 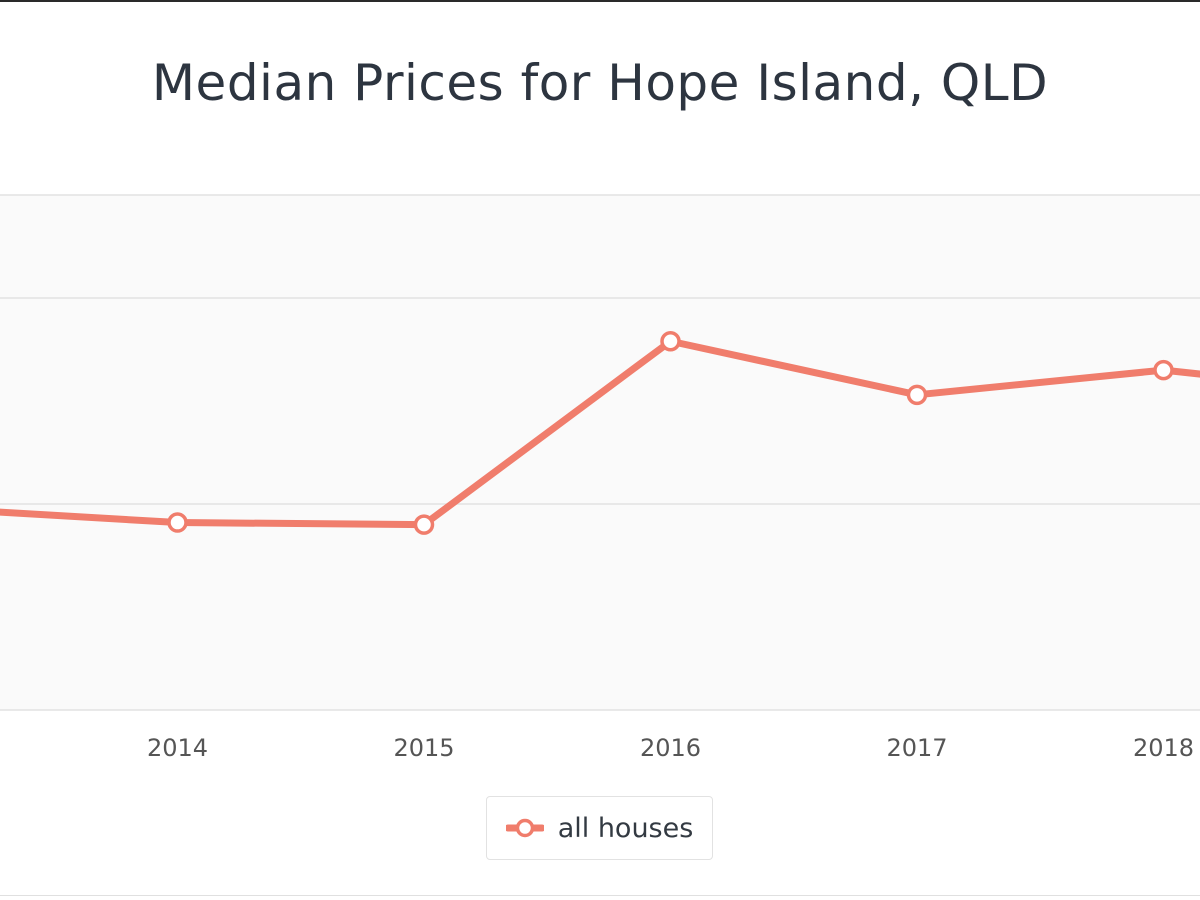 I want to click on legend-label: all houses, so click(x=625, y=828).